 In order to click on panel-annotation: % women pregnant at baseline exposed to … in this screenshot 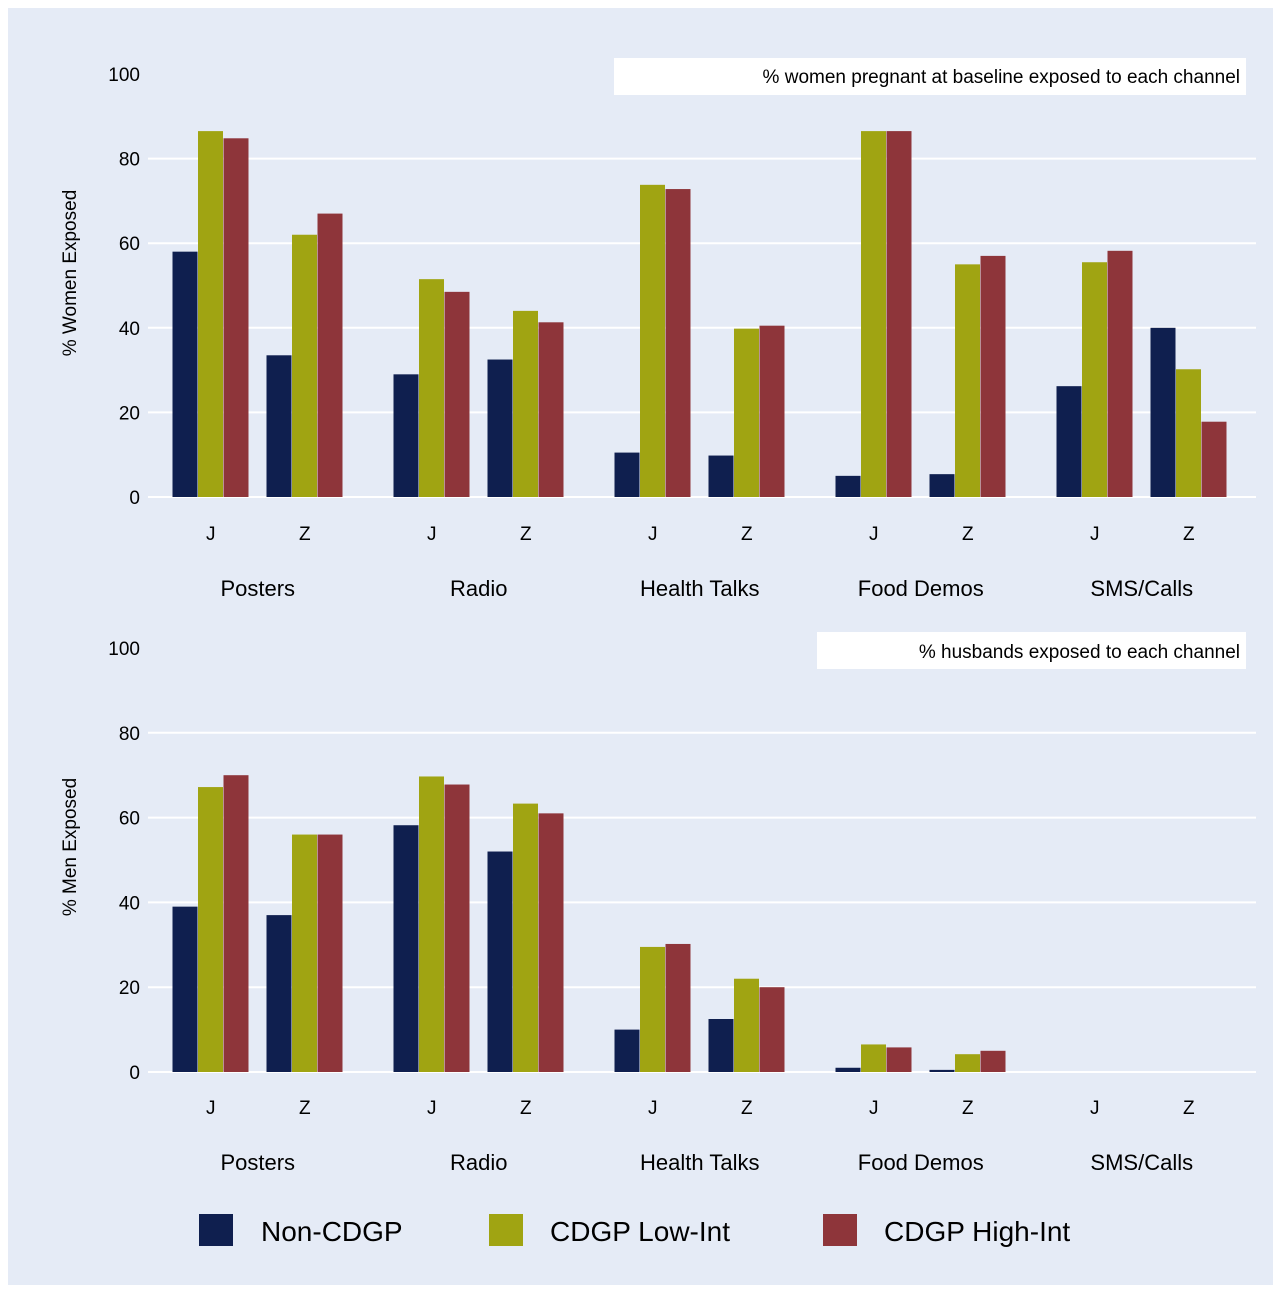, I will do `click(1001, 77)`.